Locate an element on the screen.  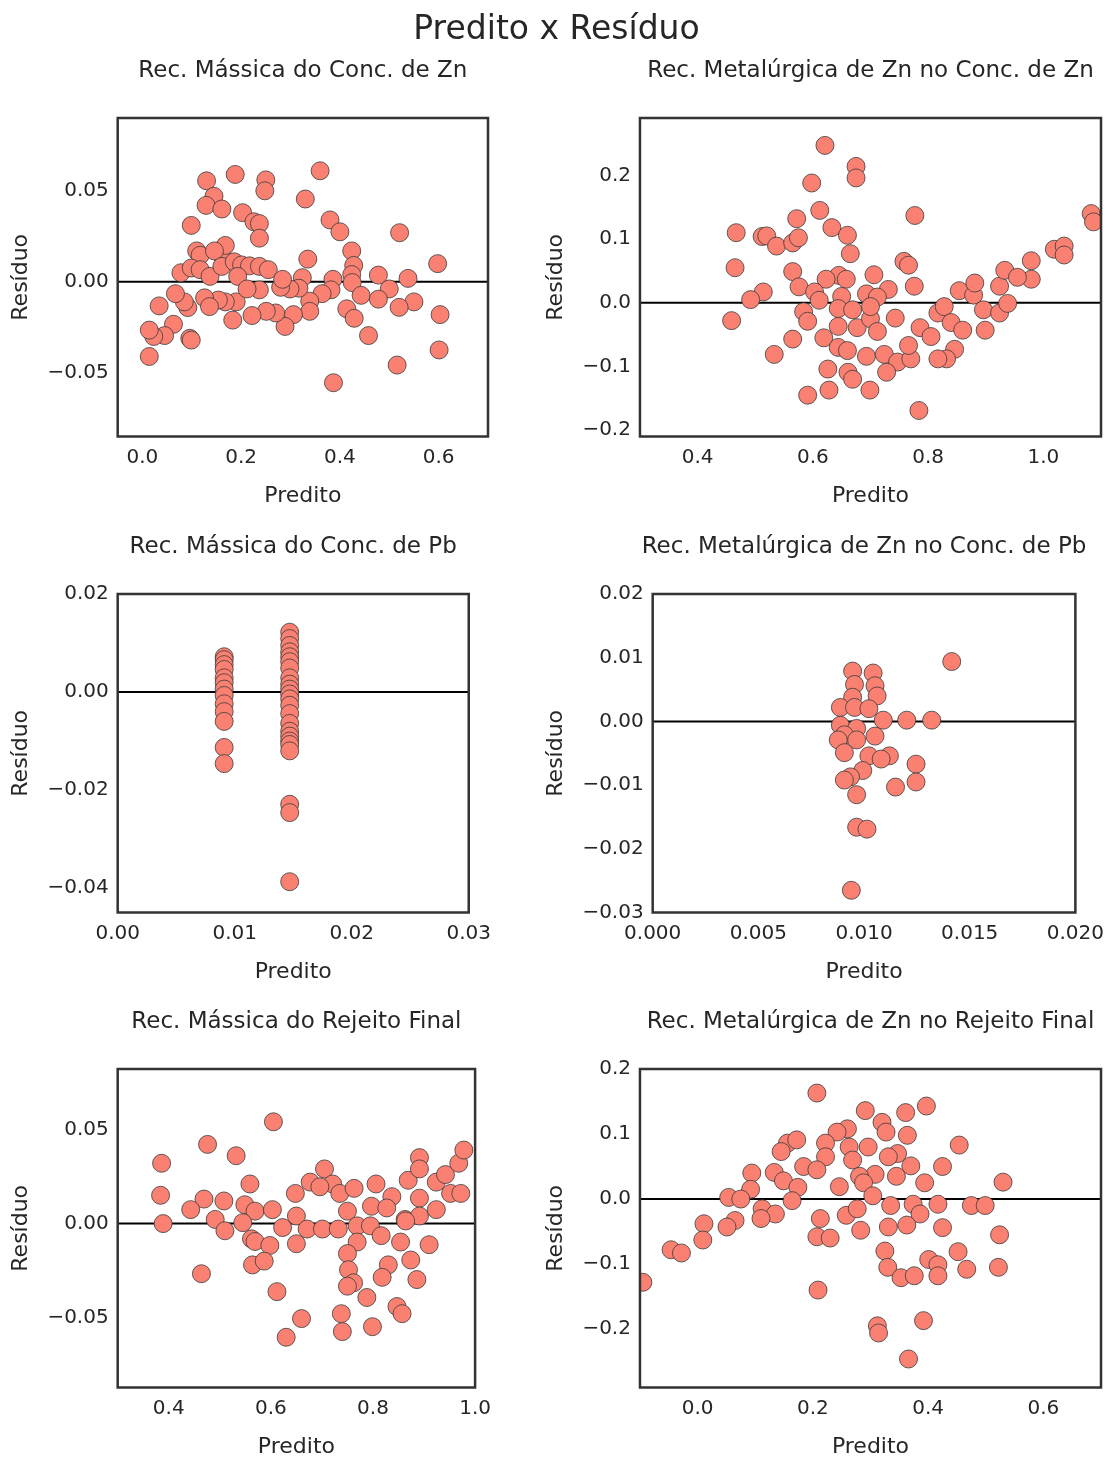
chart-title: Rec. Metalúrgica de Zn no Conc. de Pb is located at coordinates (864, 545).